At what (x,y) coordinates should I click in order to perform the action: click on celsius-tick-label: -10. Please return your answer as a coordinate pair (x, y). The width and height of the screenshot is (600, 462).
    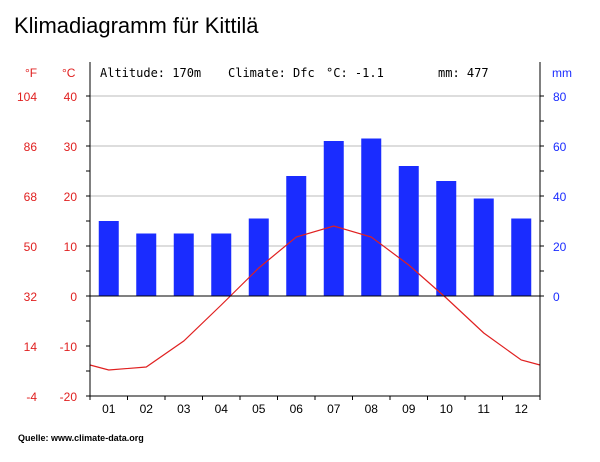
    Looking at the image, I should click on (69, 347).